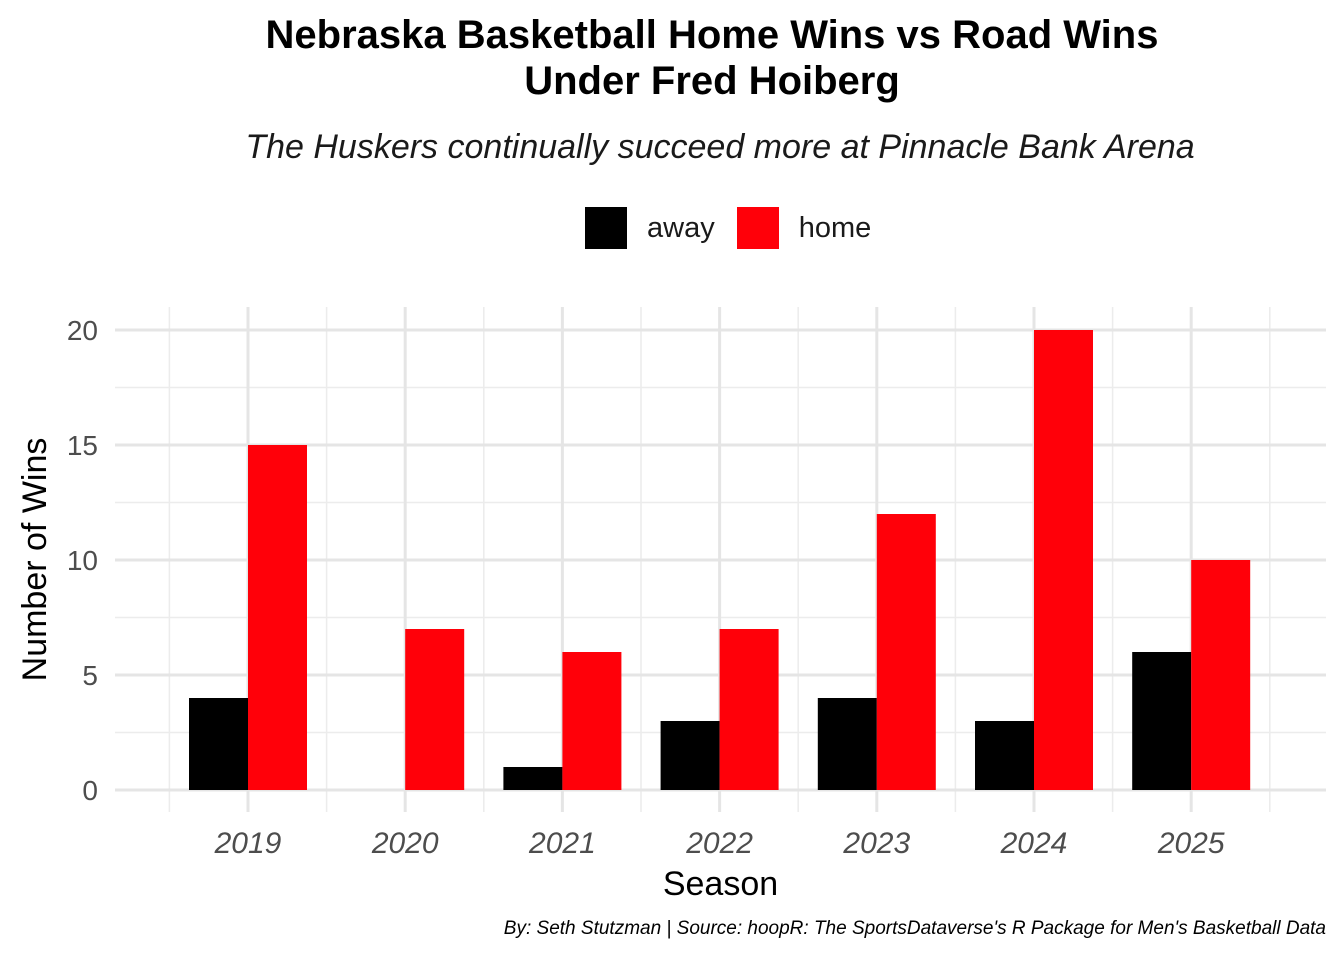 Image resolution: width=1344 pixels, height=960 pixels. Describe the element at coordinates (405, 843) in the screenshot. I see `x-tick-label: 2020` at that location.